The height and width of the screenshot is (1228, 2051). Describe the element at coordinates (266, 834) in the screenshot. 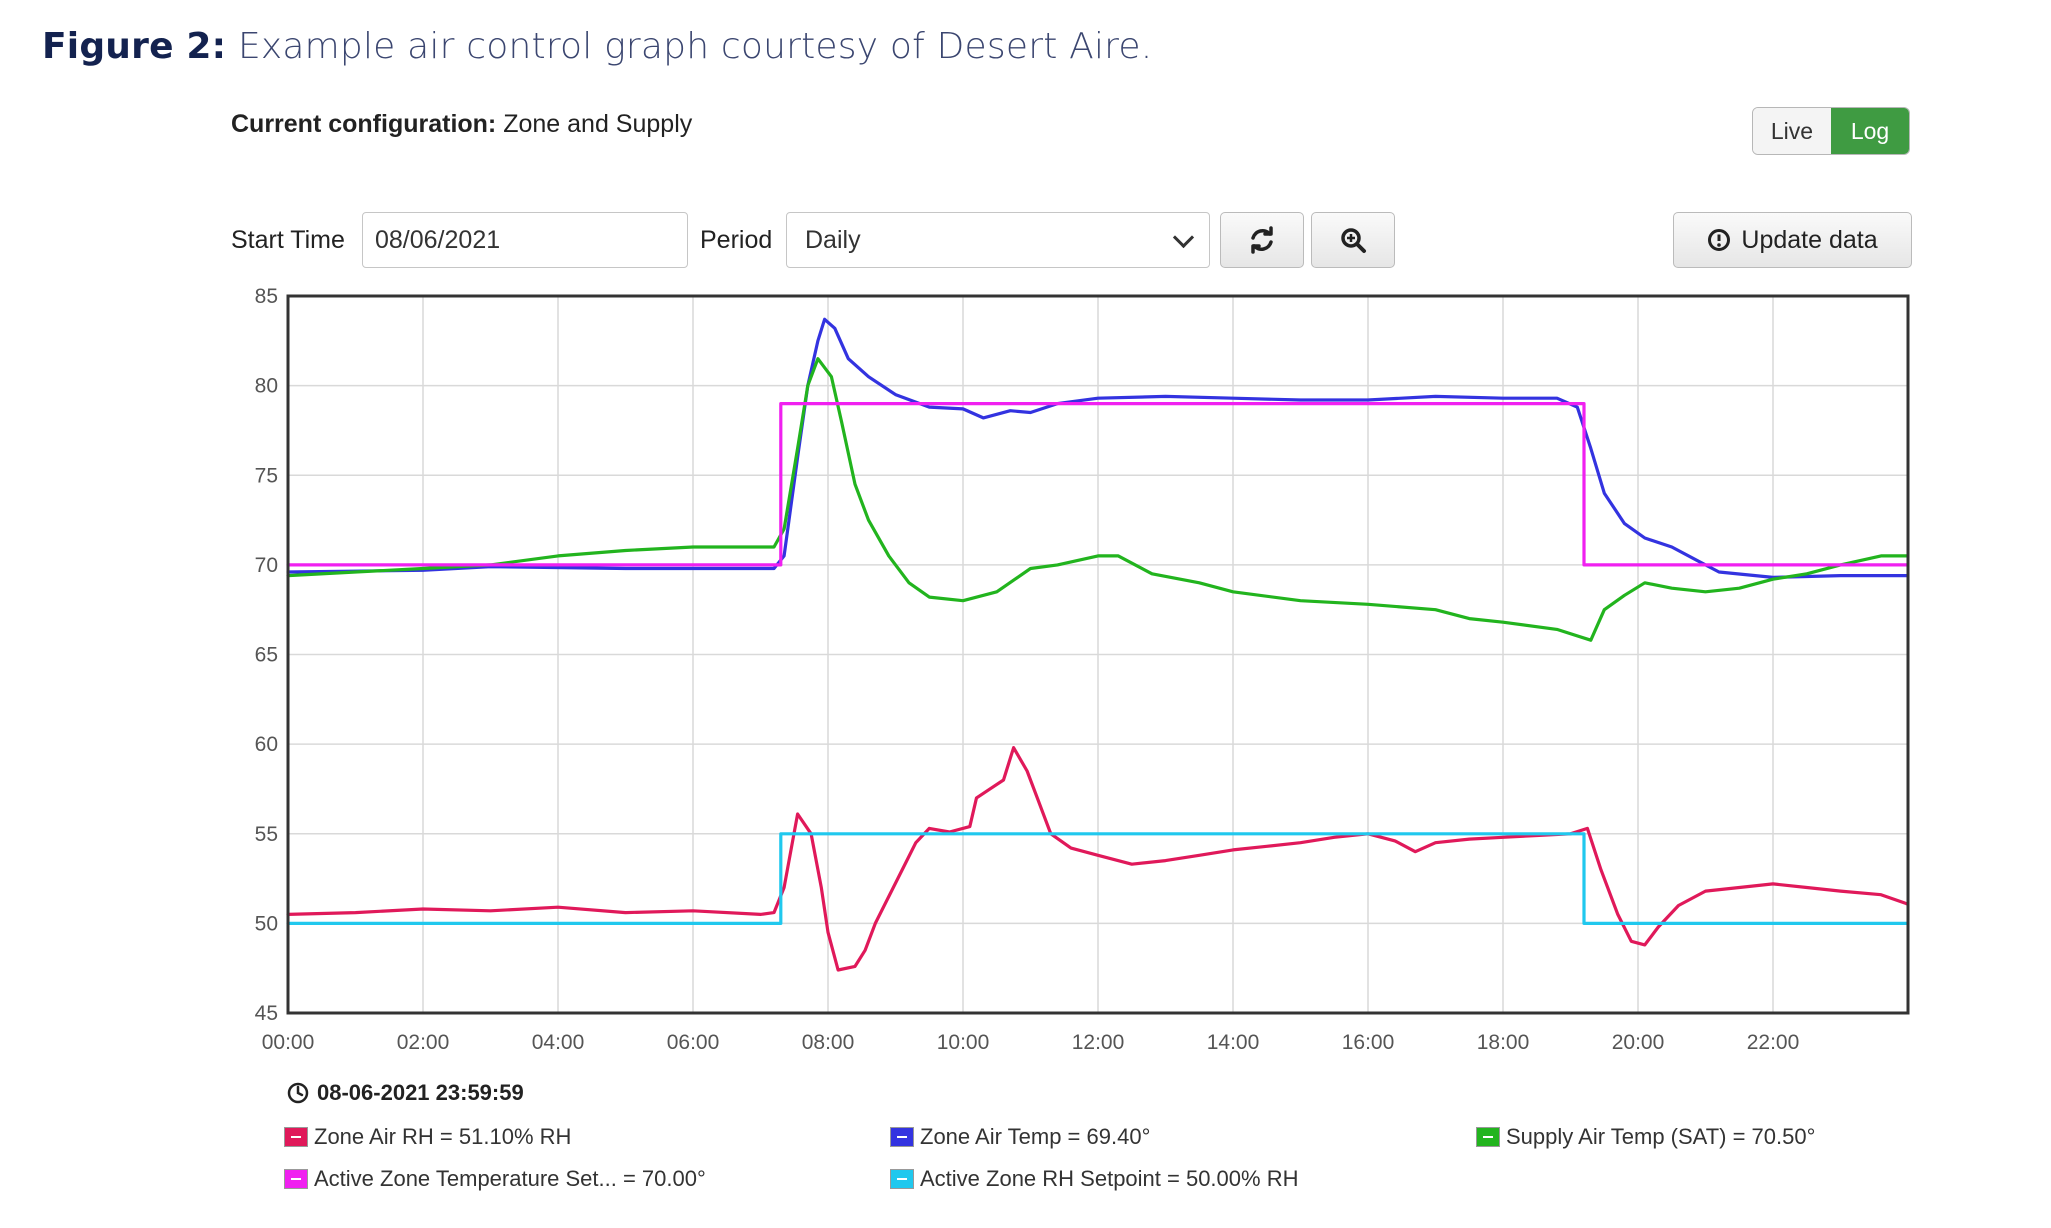

I see `y-tick-label: 55` at that location.